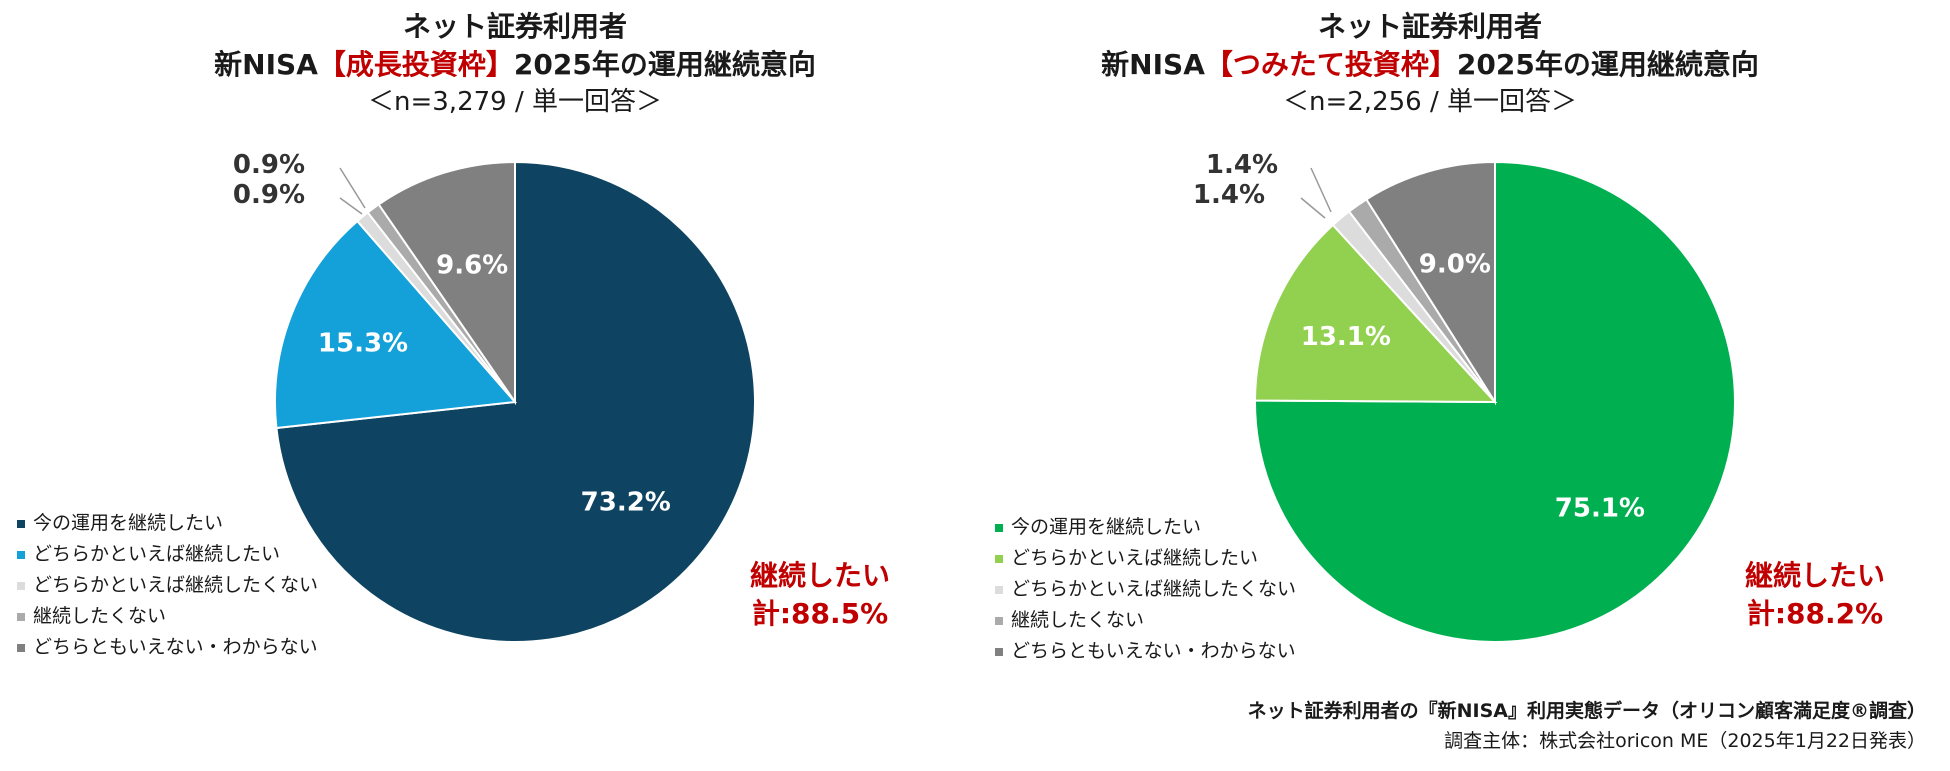 This screenshot has height=771, width=1950. What do you see at coordinates (626, 502) in the screenshot?
I see `data-label: 73.2%` at bounding box center [626, 502].